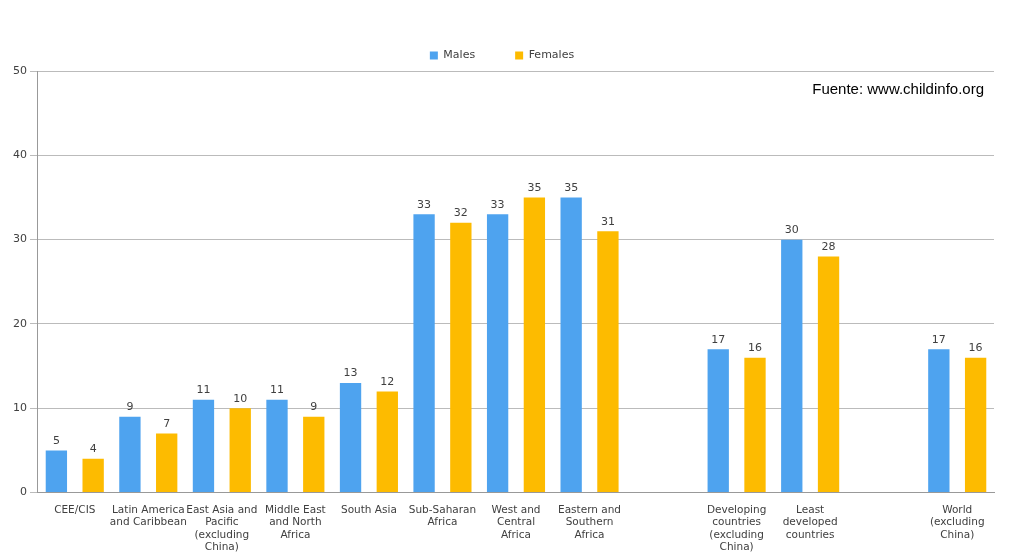 The image size is (1014, 557). What do you see at coordinates (148, 515) in the screenshot?
I see `x-tick-label: Latin America and Caribbean` at bounding box center [148, 515].